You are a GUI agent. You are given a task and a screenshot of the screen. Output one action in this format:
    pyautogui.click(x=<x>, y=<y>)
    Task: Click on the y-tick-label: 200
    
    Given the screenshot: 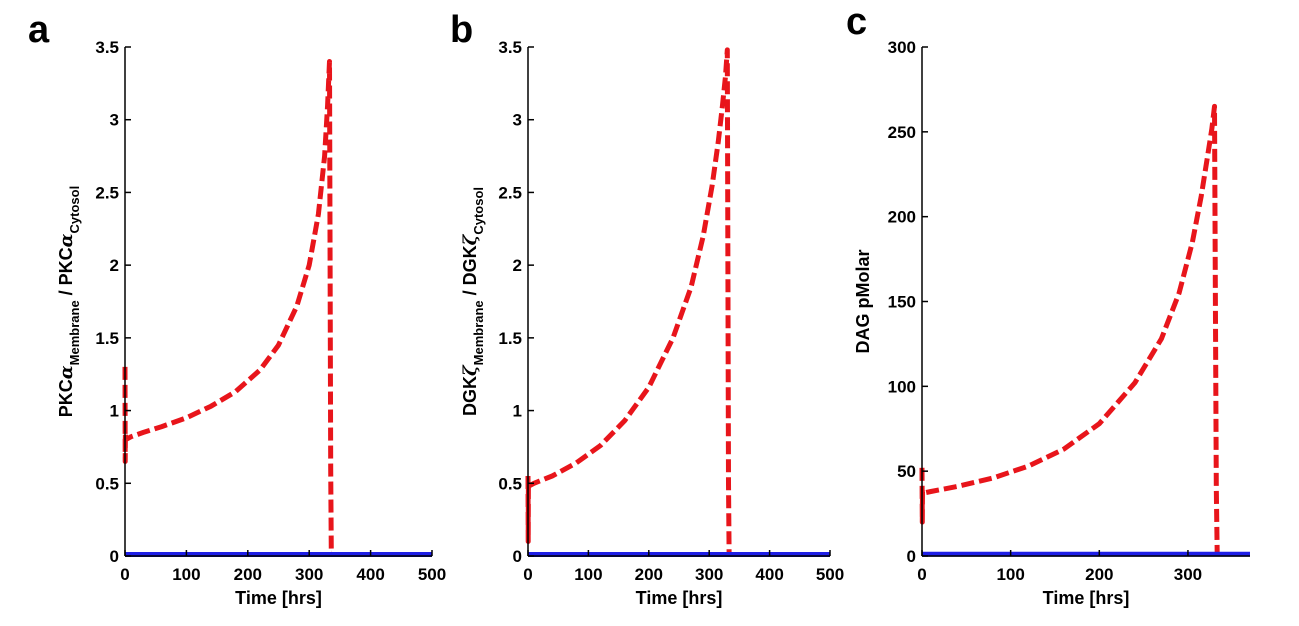 What is the action you would take?
    pyautogui.click(x=902, y=217)
    